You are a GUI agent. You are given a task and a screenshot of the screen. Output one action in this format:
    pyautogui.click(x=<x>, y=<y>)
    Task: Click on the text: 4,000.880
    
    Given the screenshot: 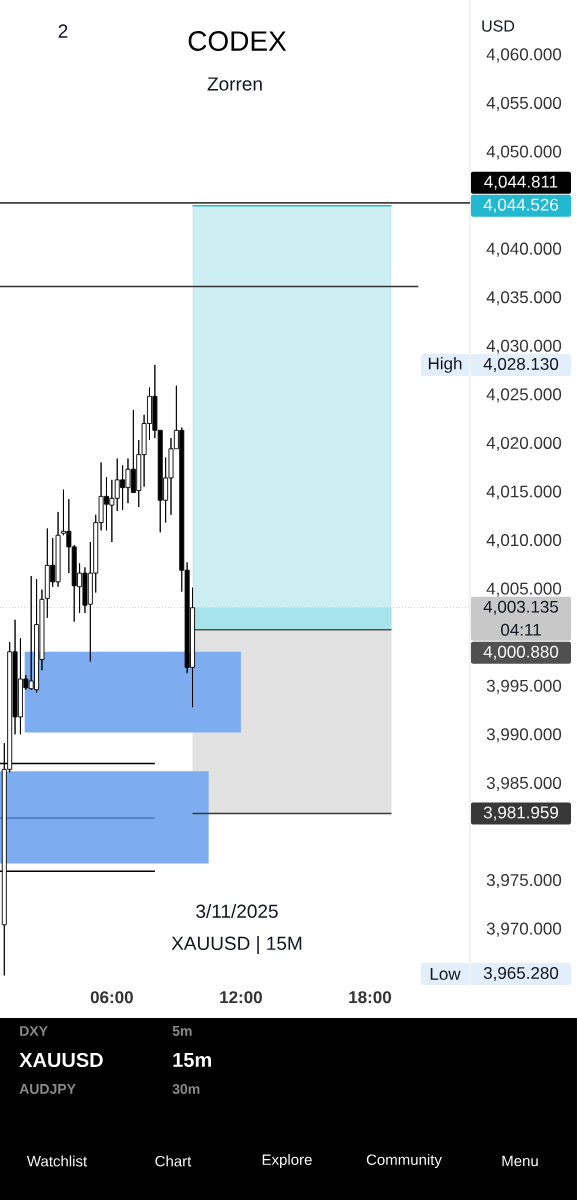 What is the action you would take?
    pyautogui.click(x=521, y=652)
    